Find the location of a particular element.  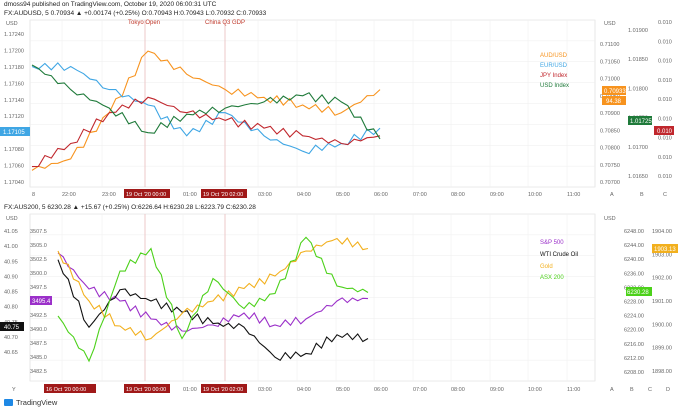

bottom-far-tick: 1902.00 is located at coordinates (662, 279).